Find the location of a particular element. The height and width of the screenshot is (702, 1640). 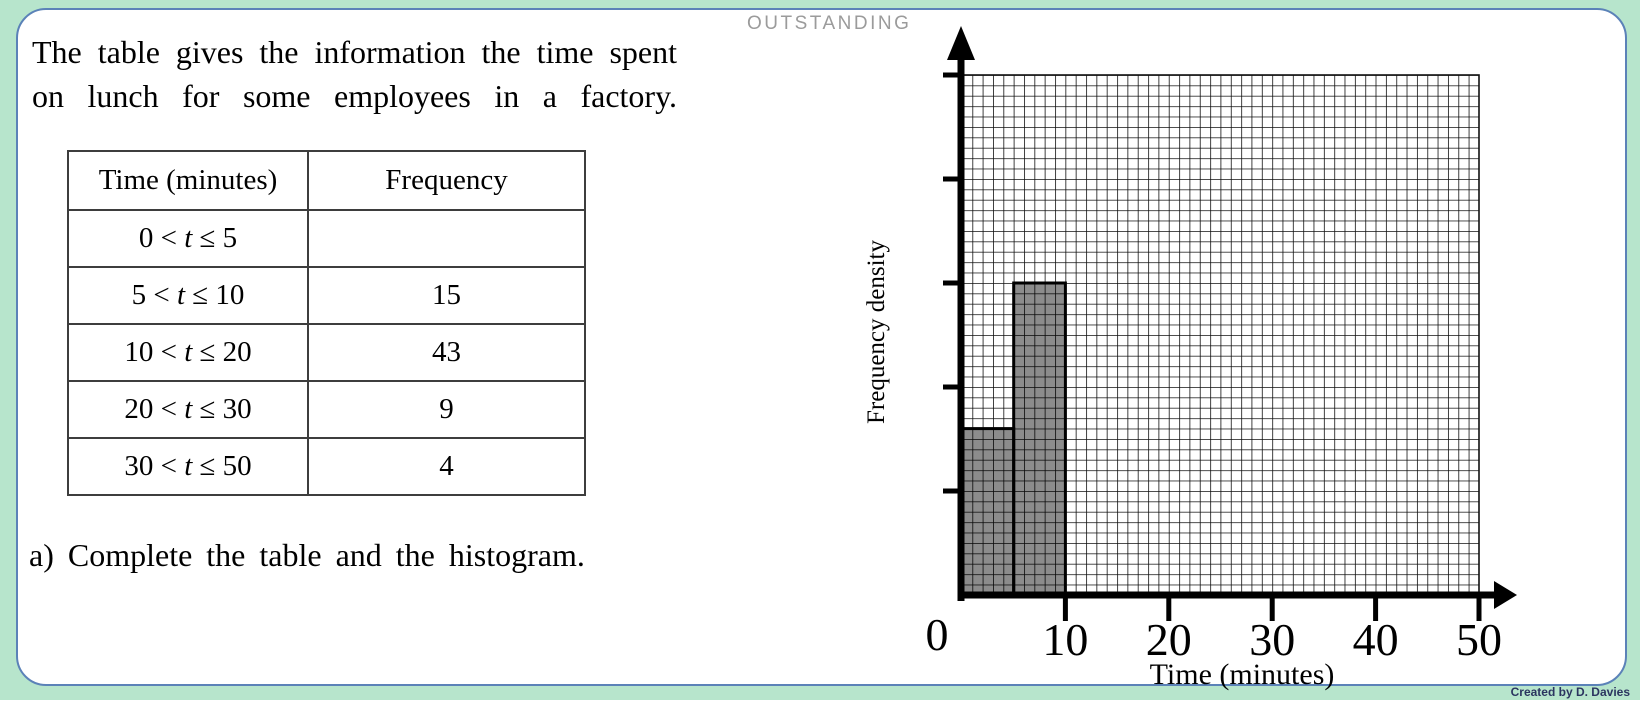

origin-label: 0 is located at coordinates (937, 634).